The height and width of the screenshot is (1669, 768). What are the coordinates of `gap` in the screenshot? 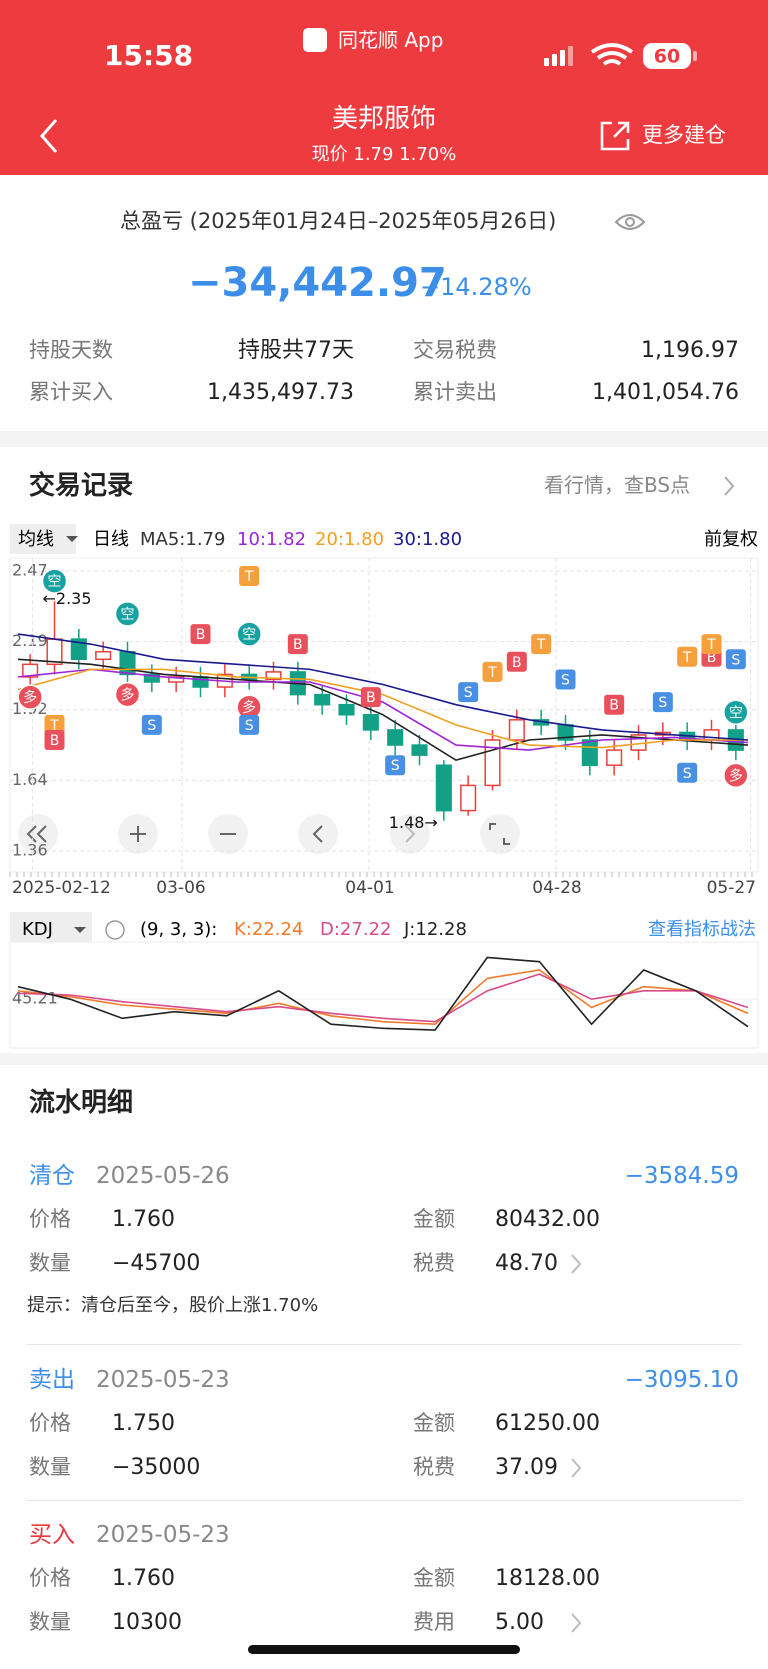 It's located at (384, 1059).